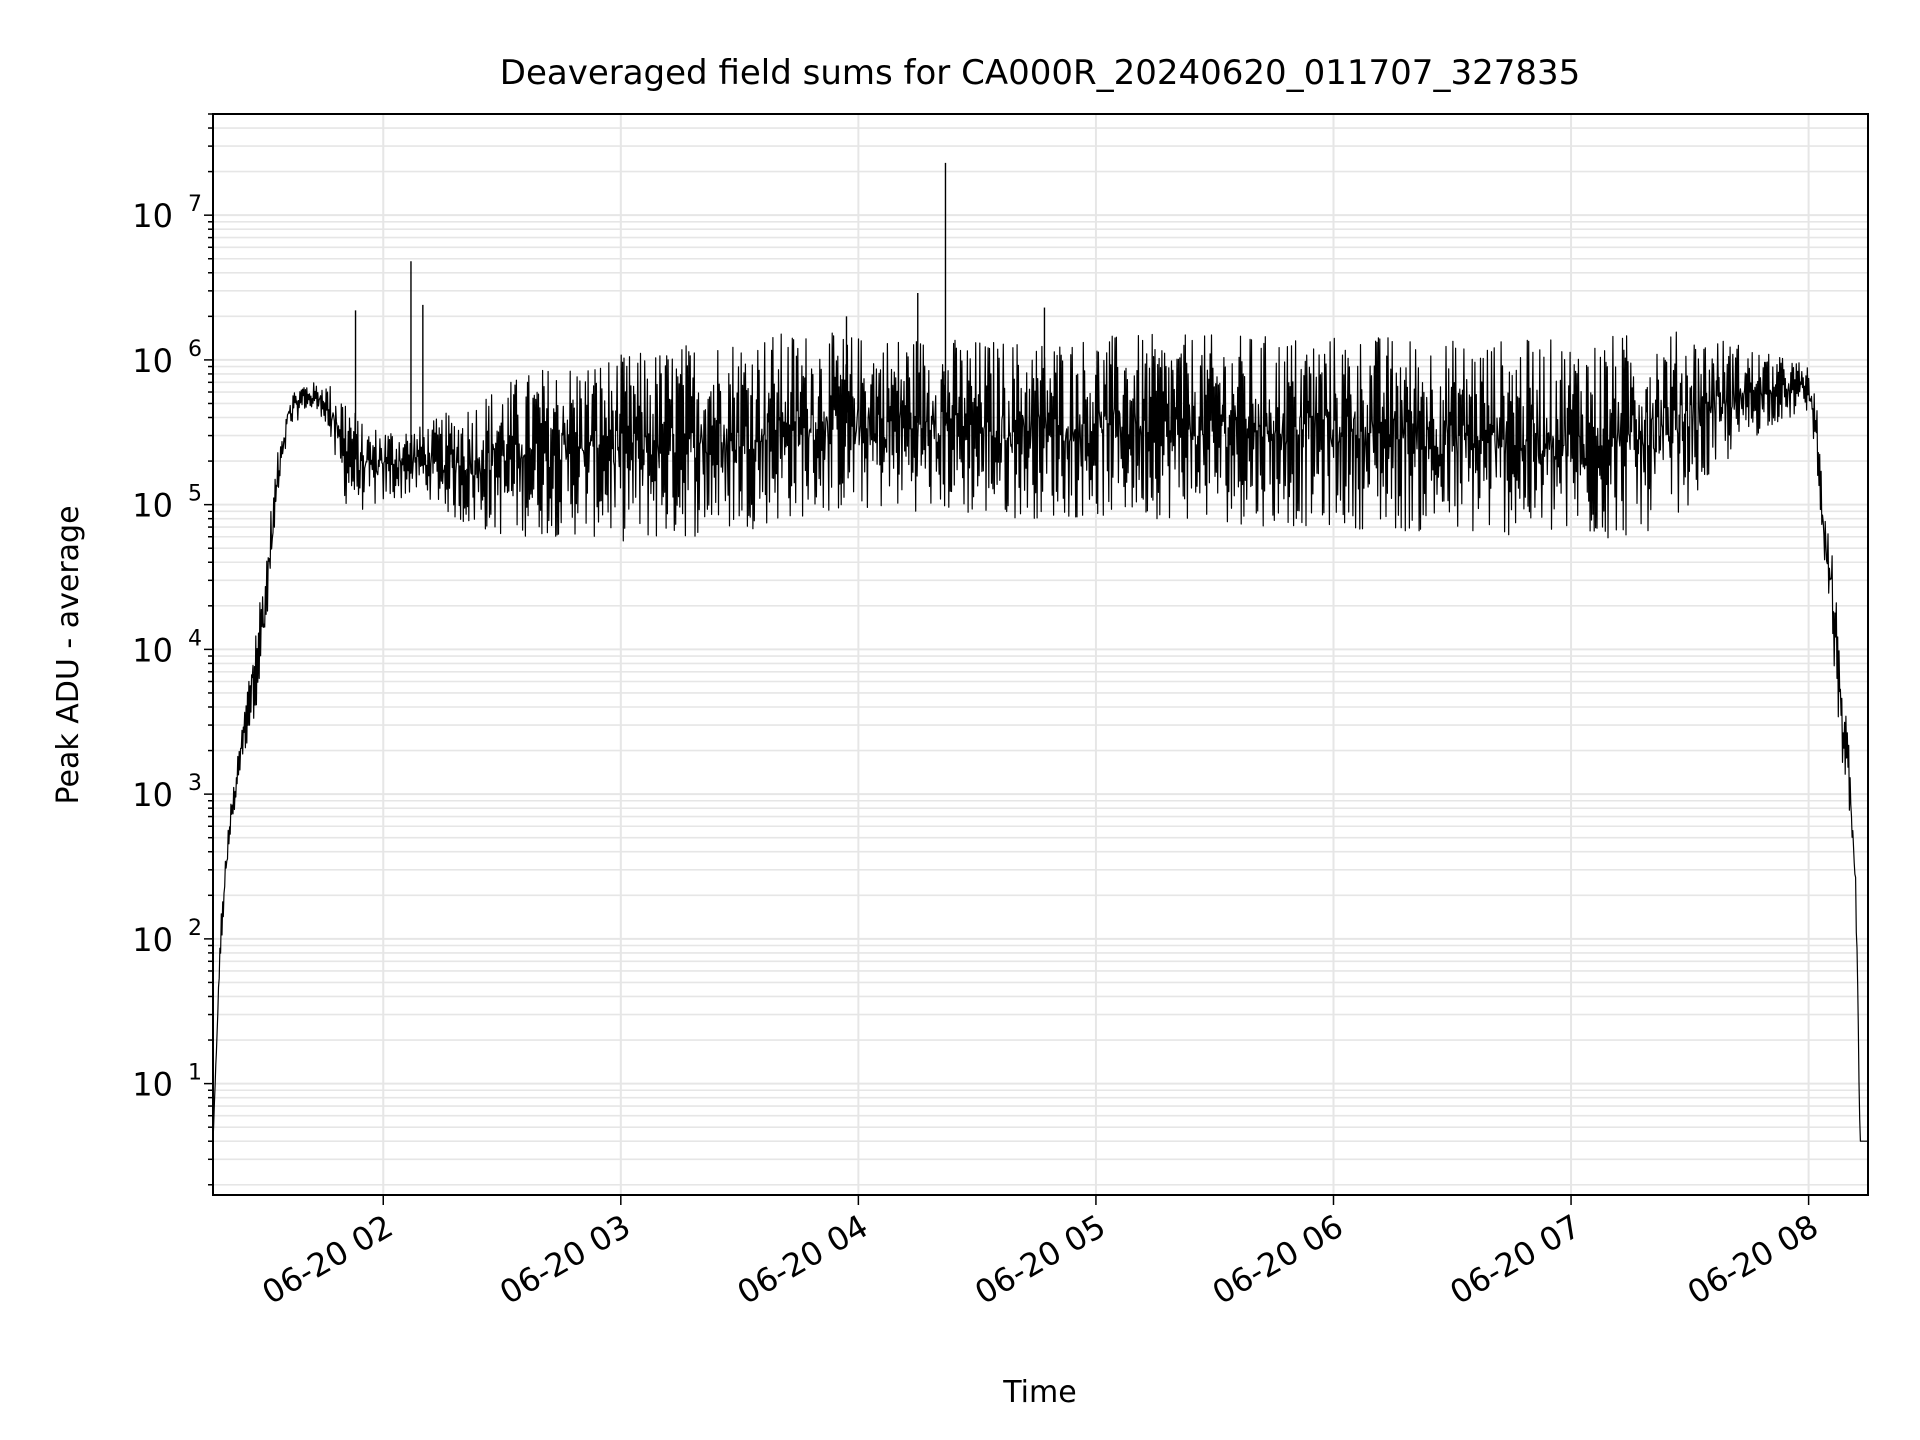 The height and width of the screenshot is (1440, 1920). What do you see at coordinates (195, 204) in the screenshot?
I see `y-tick-exponent: 7` at bounding box center [195, 204].